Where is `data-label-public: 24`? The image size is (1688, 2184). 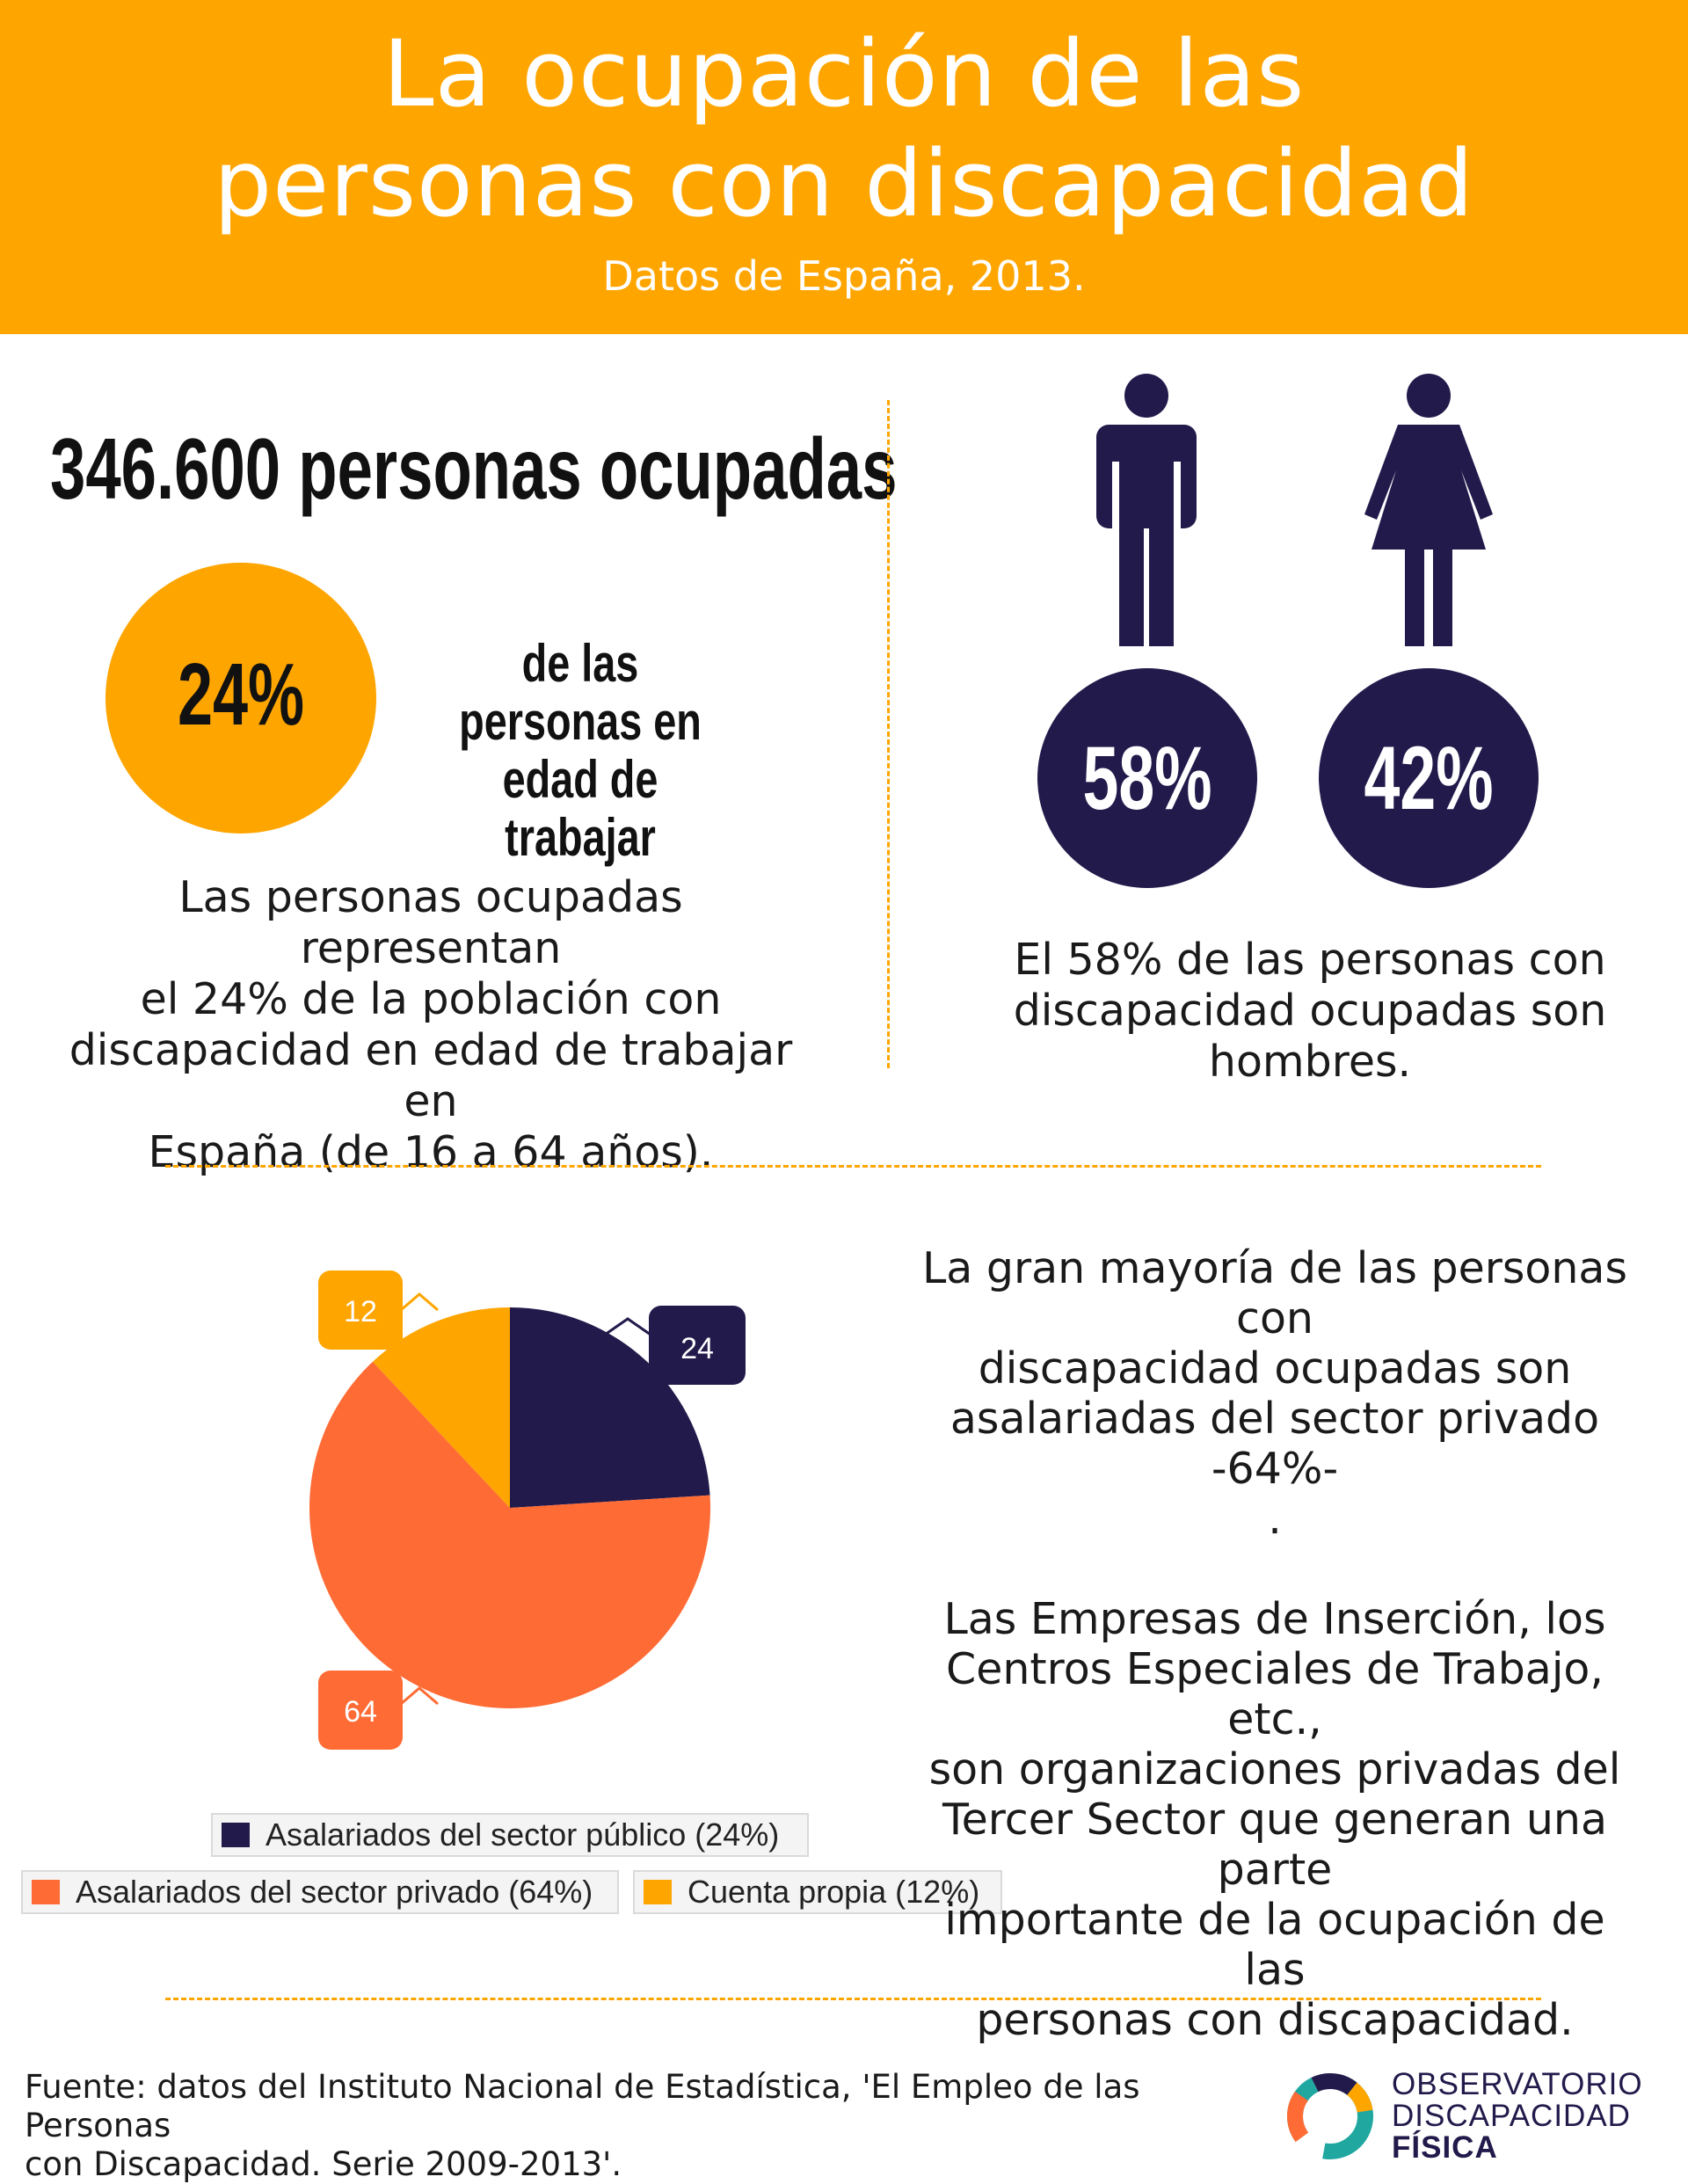
data-label-public: 24 is located at coordinates (697, 1348).